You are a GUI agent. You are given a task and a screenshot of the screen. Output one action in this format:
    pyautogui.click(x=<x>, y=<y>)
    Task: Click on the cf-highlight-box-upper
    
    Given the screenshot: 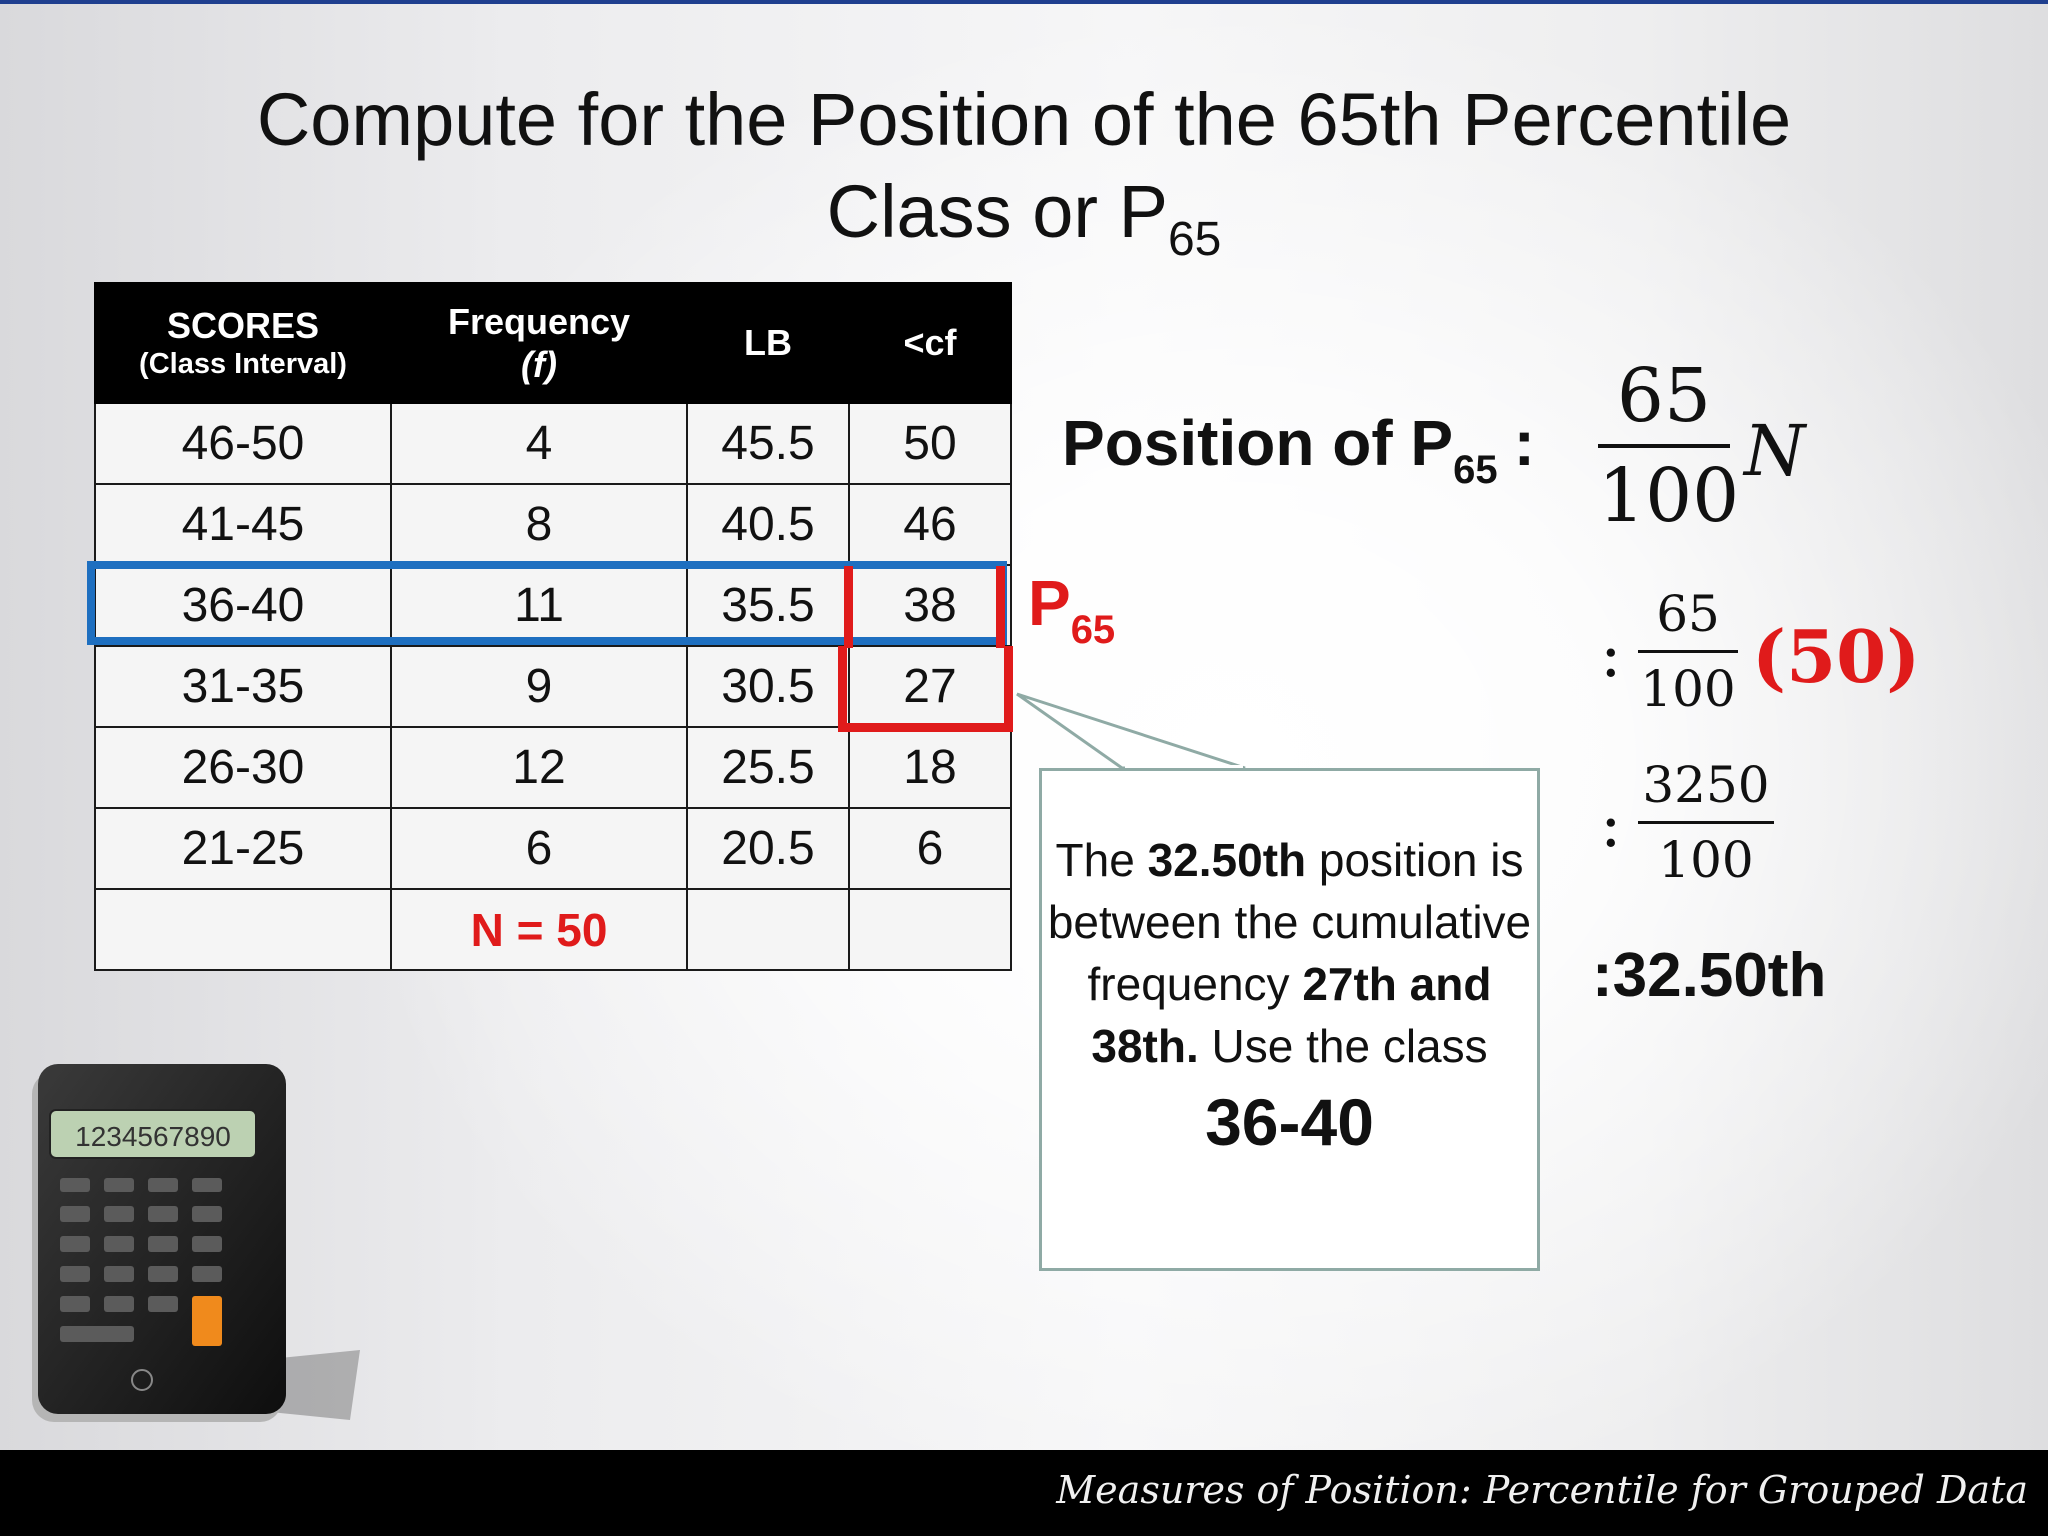 What is the action you would take?
    pyautogui.click(x=924, y=607)
    